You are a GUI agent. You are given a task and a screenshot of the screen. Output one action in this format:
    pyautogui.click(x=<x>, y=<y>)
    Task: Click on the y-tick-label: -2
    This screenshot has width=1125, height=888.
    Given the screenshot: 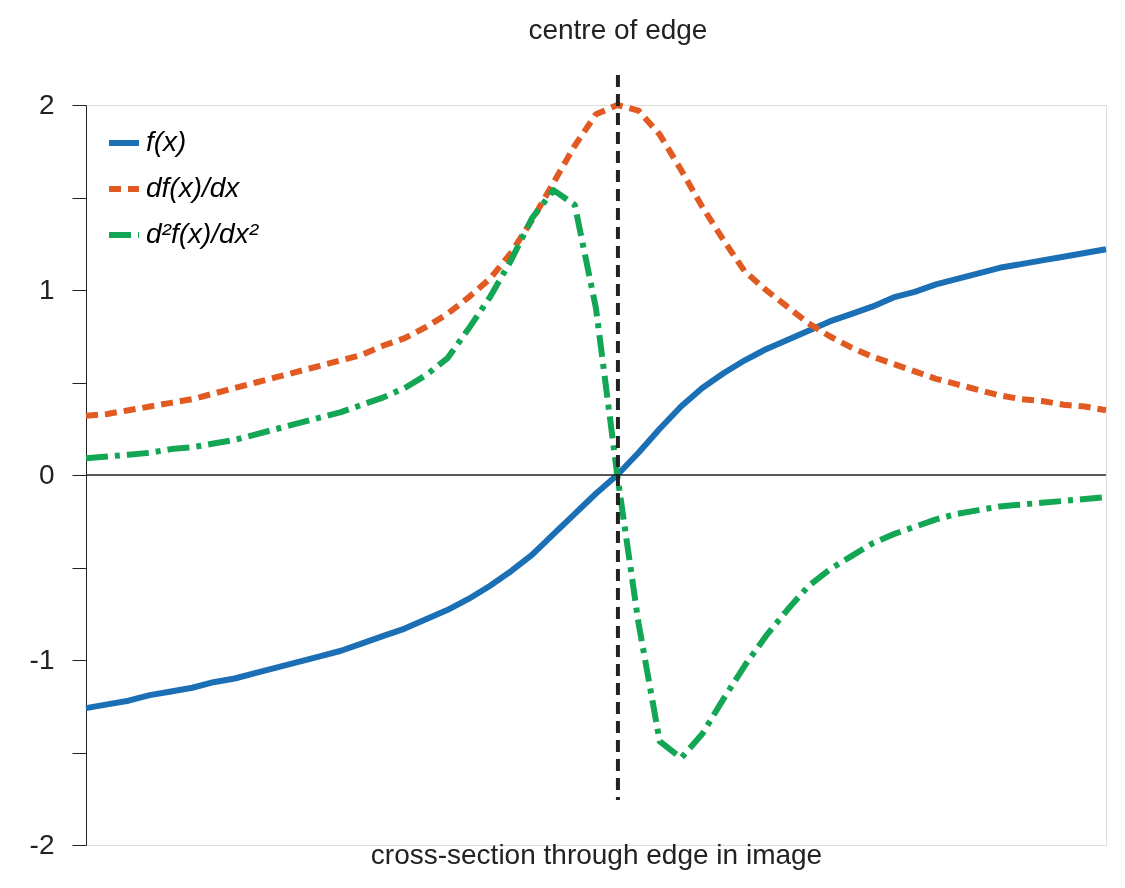 What is the action you would take?
    pyautogui.click(x=42, y=844)
    